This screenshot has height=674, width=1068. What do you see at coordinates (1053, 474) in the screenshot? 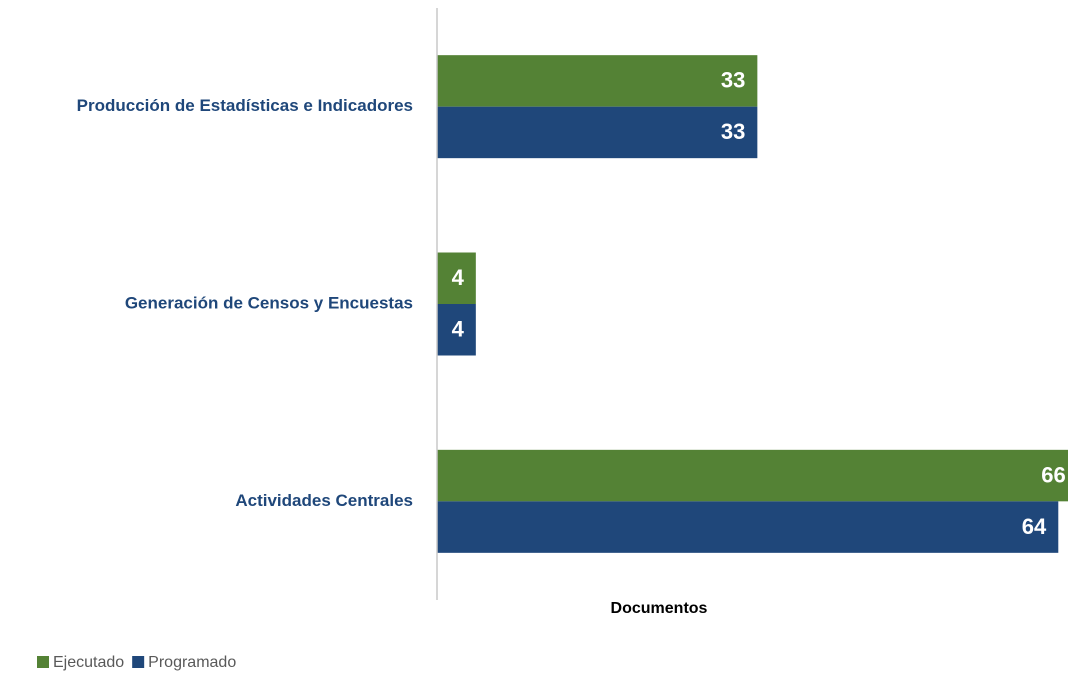
I see `data-label: 66` at bounding box center [1053, 474].